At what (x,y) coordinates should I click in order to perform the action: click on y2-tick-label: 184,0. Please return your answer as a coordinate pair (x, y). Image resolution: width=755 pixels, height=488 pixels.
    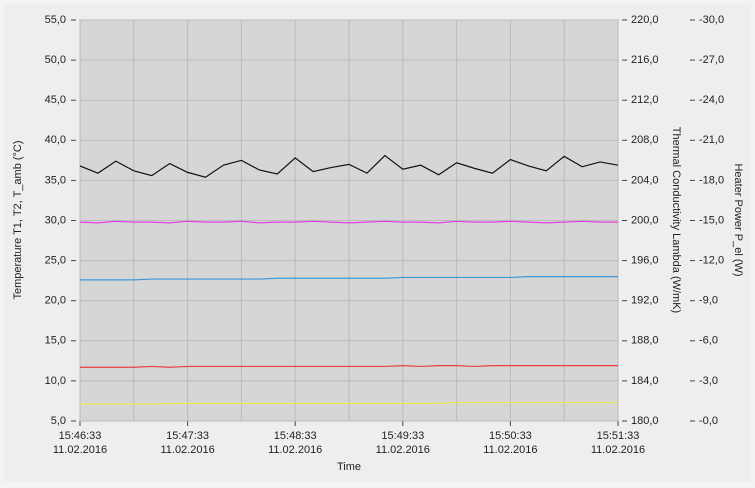
    Looking at the image, I should click on (645, 381).